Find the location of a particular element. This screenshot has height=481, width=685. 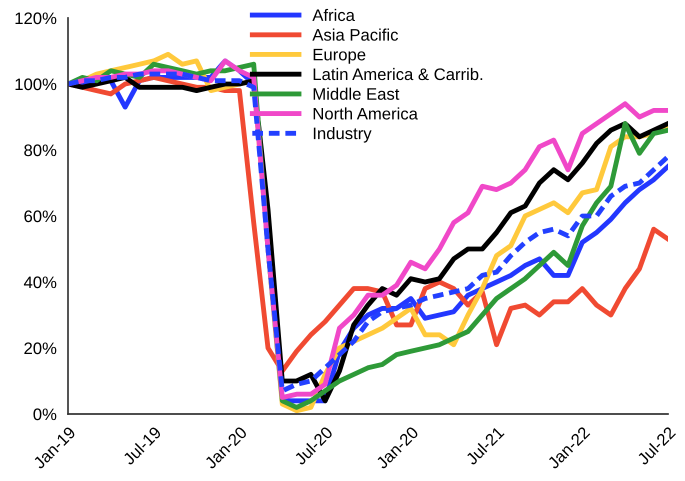

y-tick-label: 120% is located at coordinates (36, 18).